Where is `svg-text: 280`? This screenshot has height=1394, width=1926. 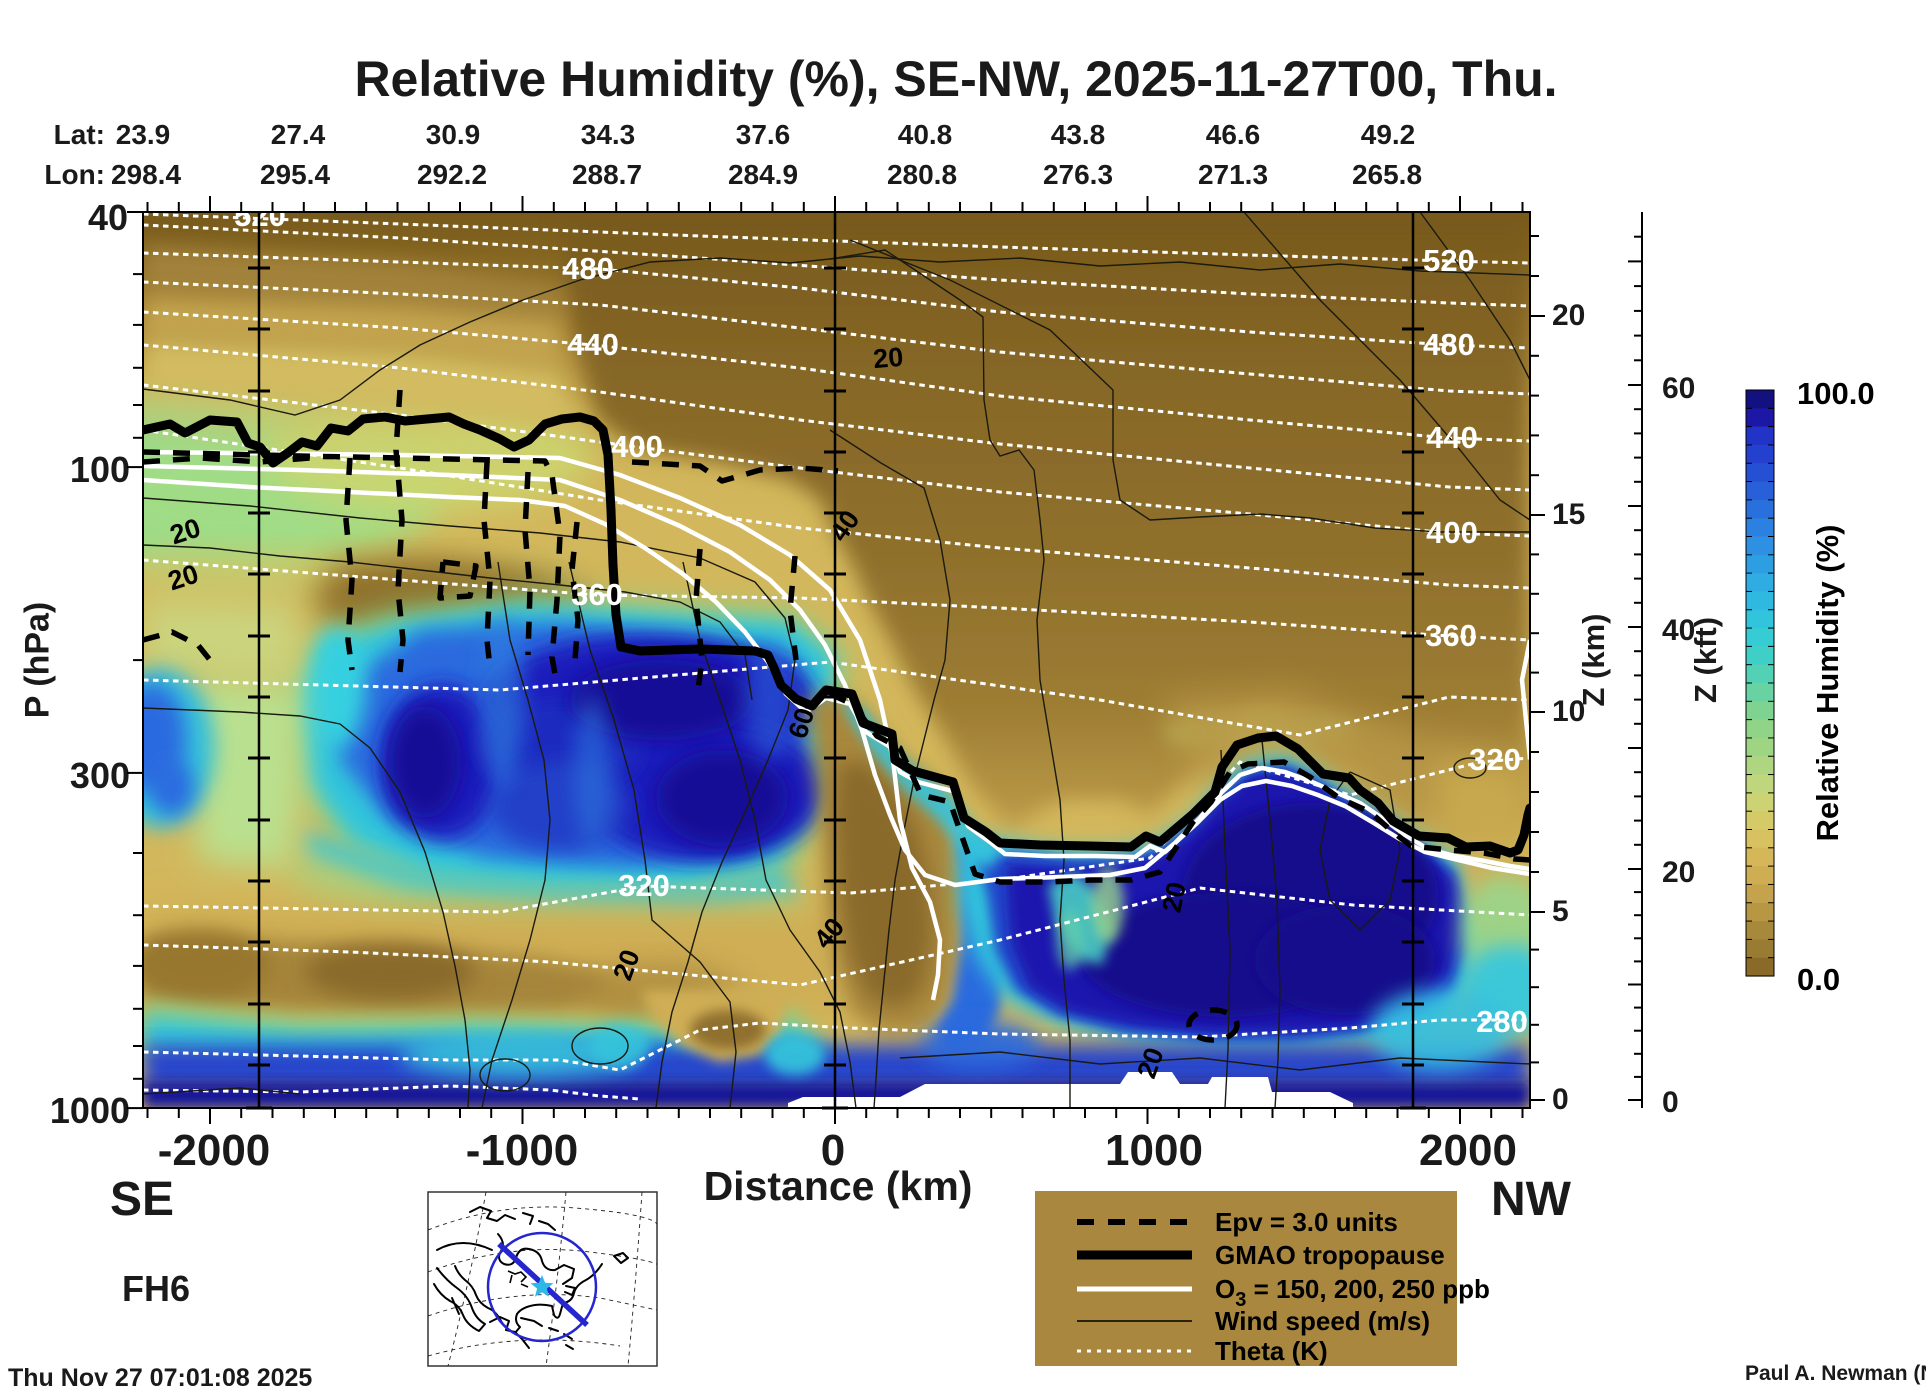 svg-text: 280 is located at coordinates (1502, 1021).